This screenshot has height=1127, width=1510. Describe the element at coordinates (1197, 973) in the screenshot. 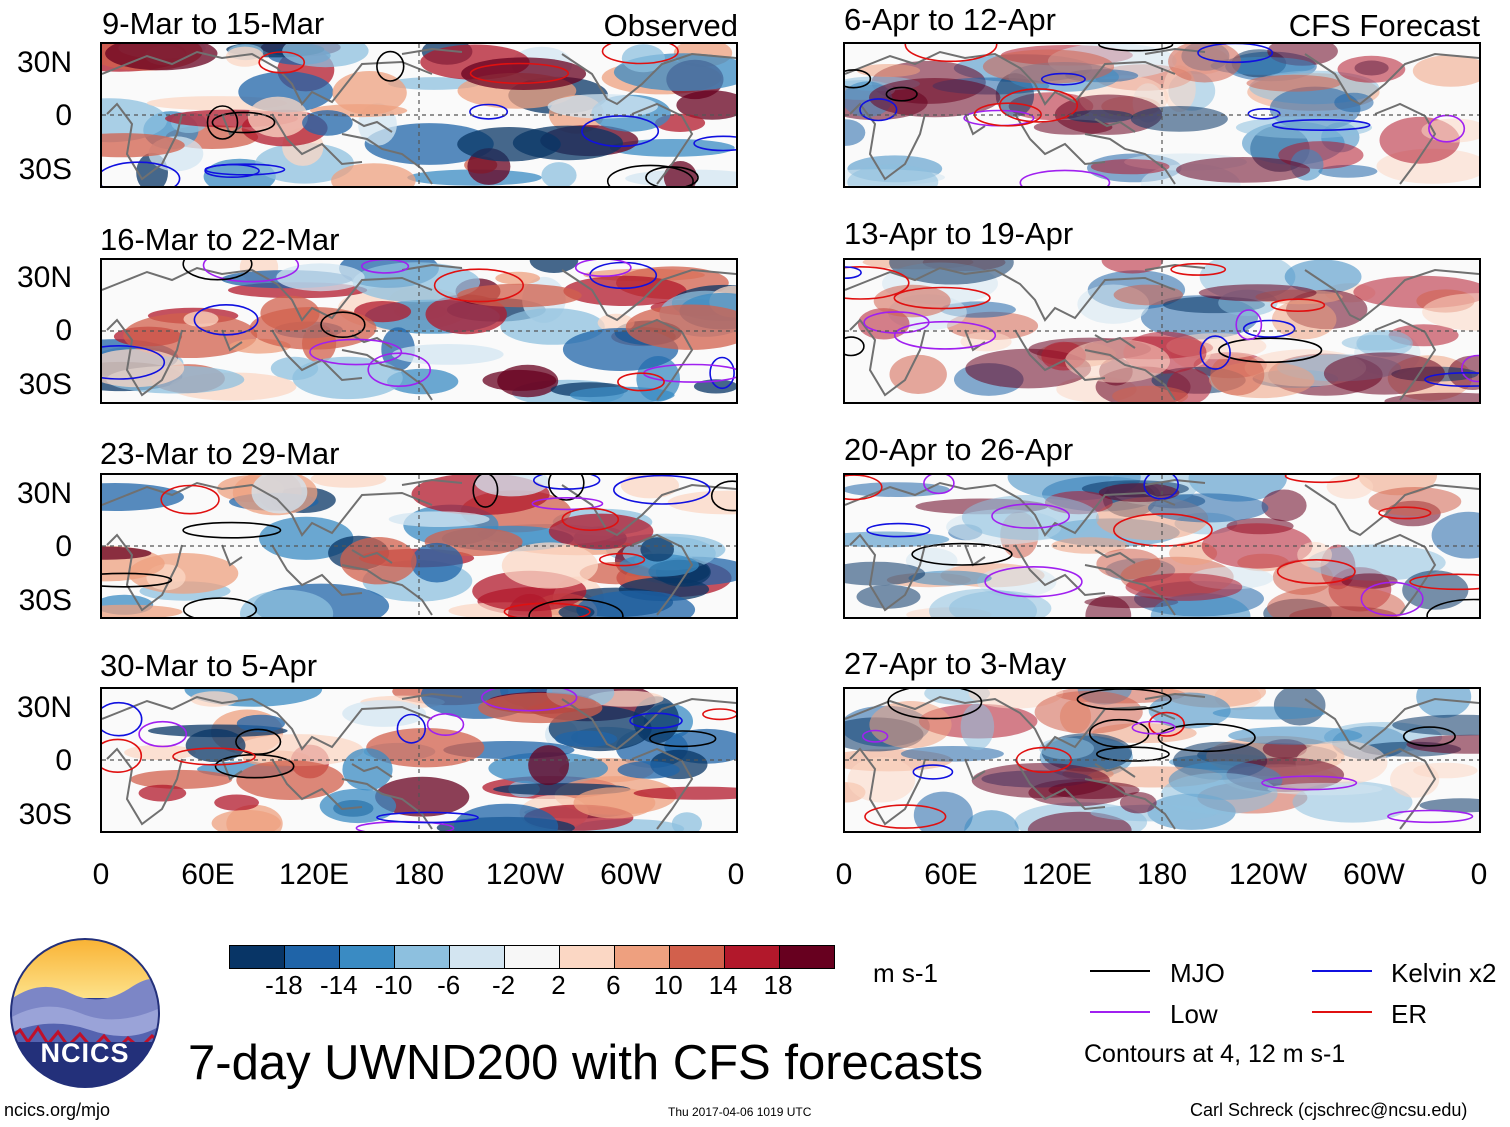

I see `legend-label-mjo: MJO` at that location.